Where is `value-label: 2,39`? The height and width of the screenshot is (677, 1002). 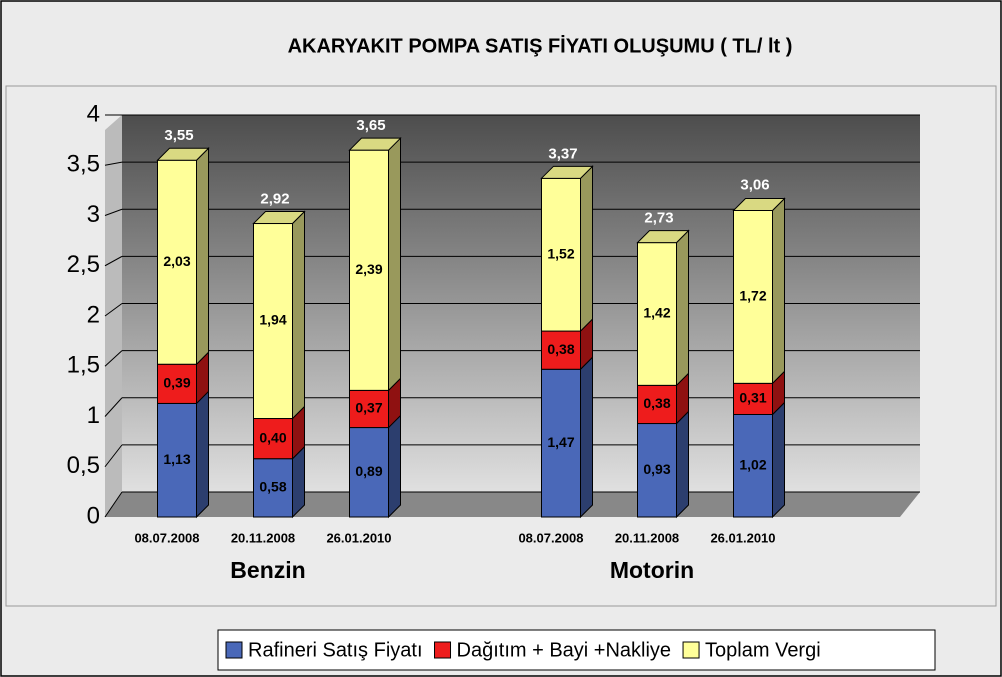 value-label: 2,39 is located at coordinates (368, 269).